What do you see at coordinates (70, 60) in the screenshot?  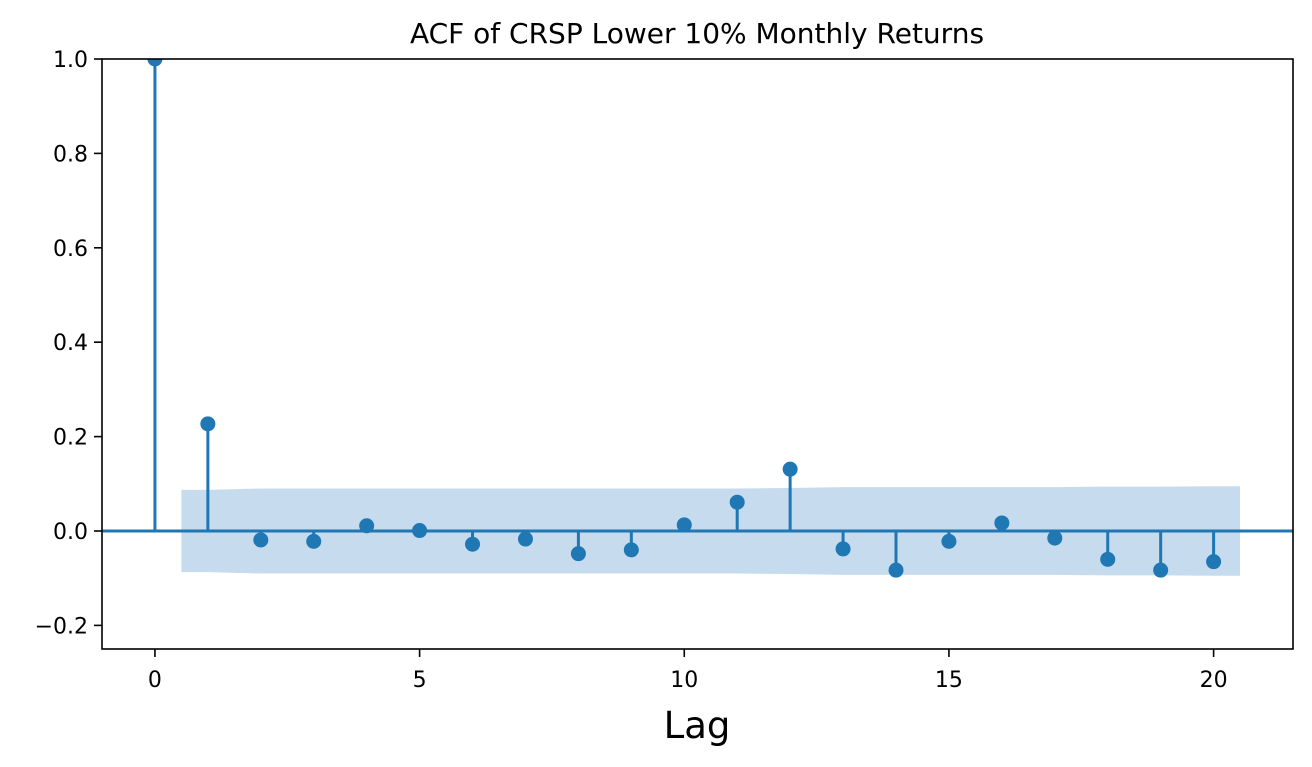 I see `y-tick-label: 1.0` at bounding box center [70, 60].